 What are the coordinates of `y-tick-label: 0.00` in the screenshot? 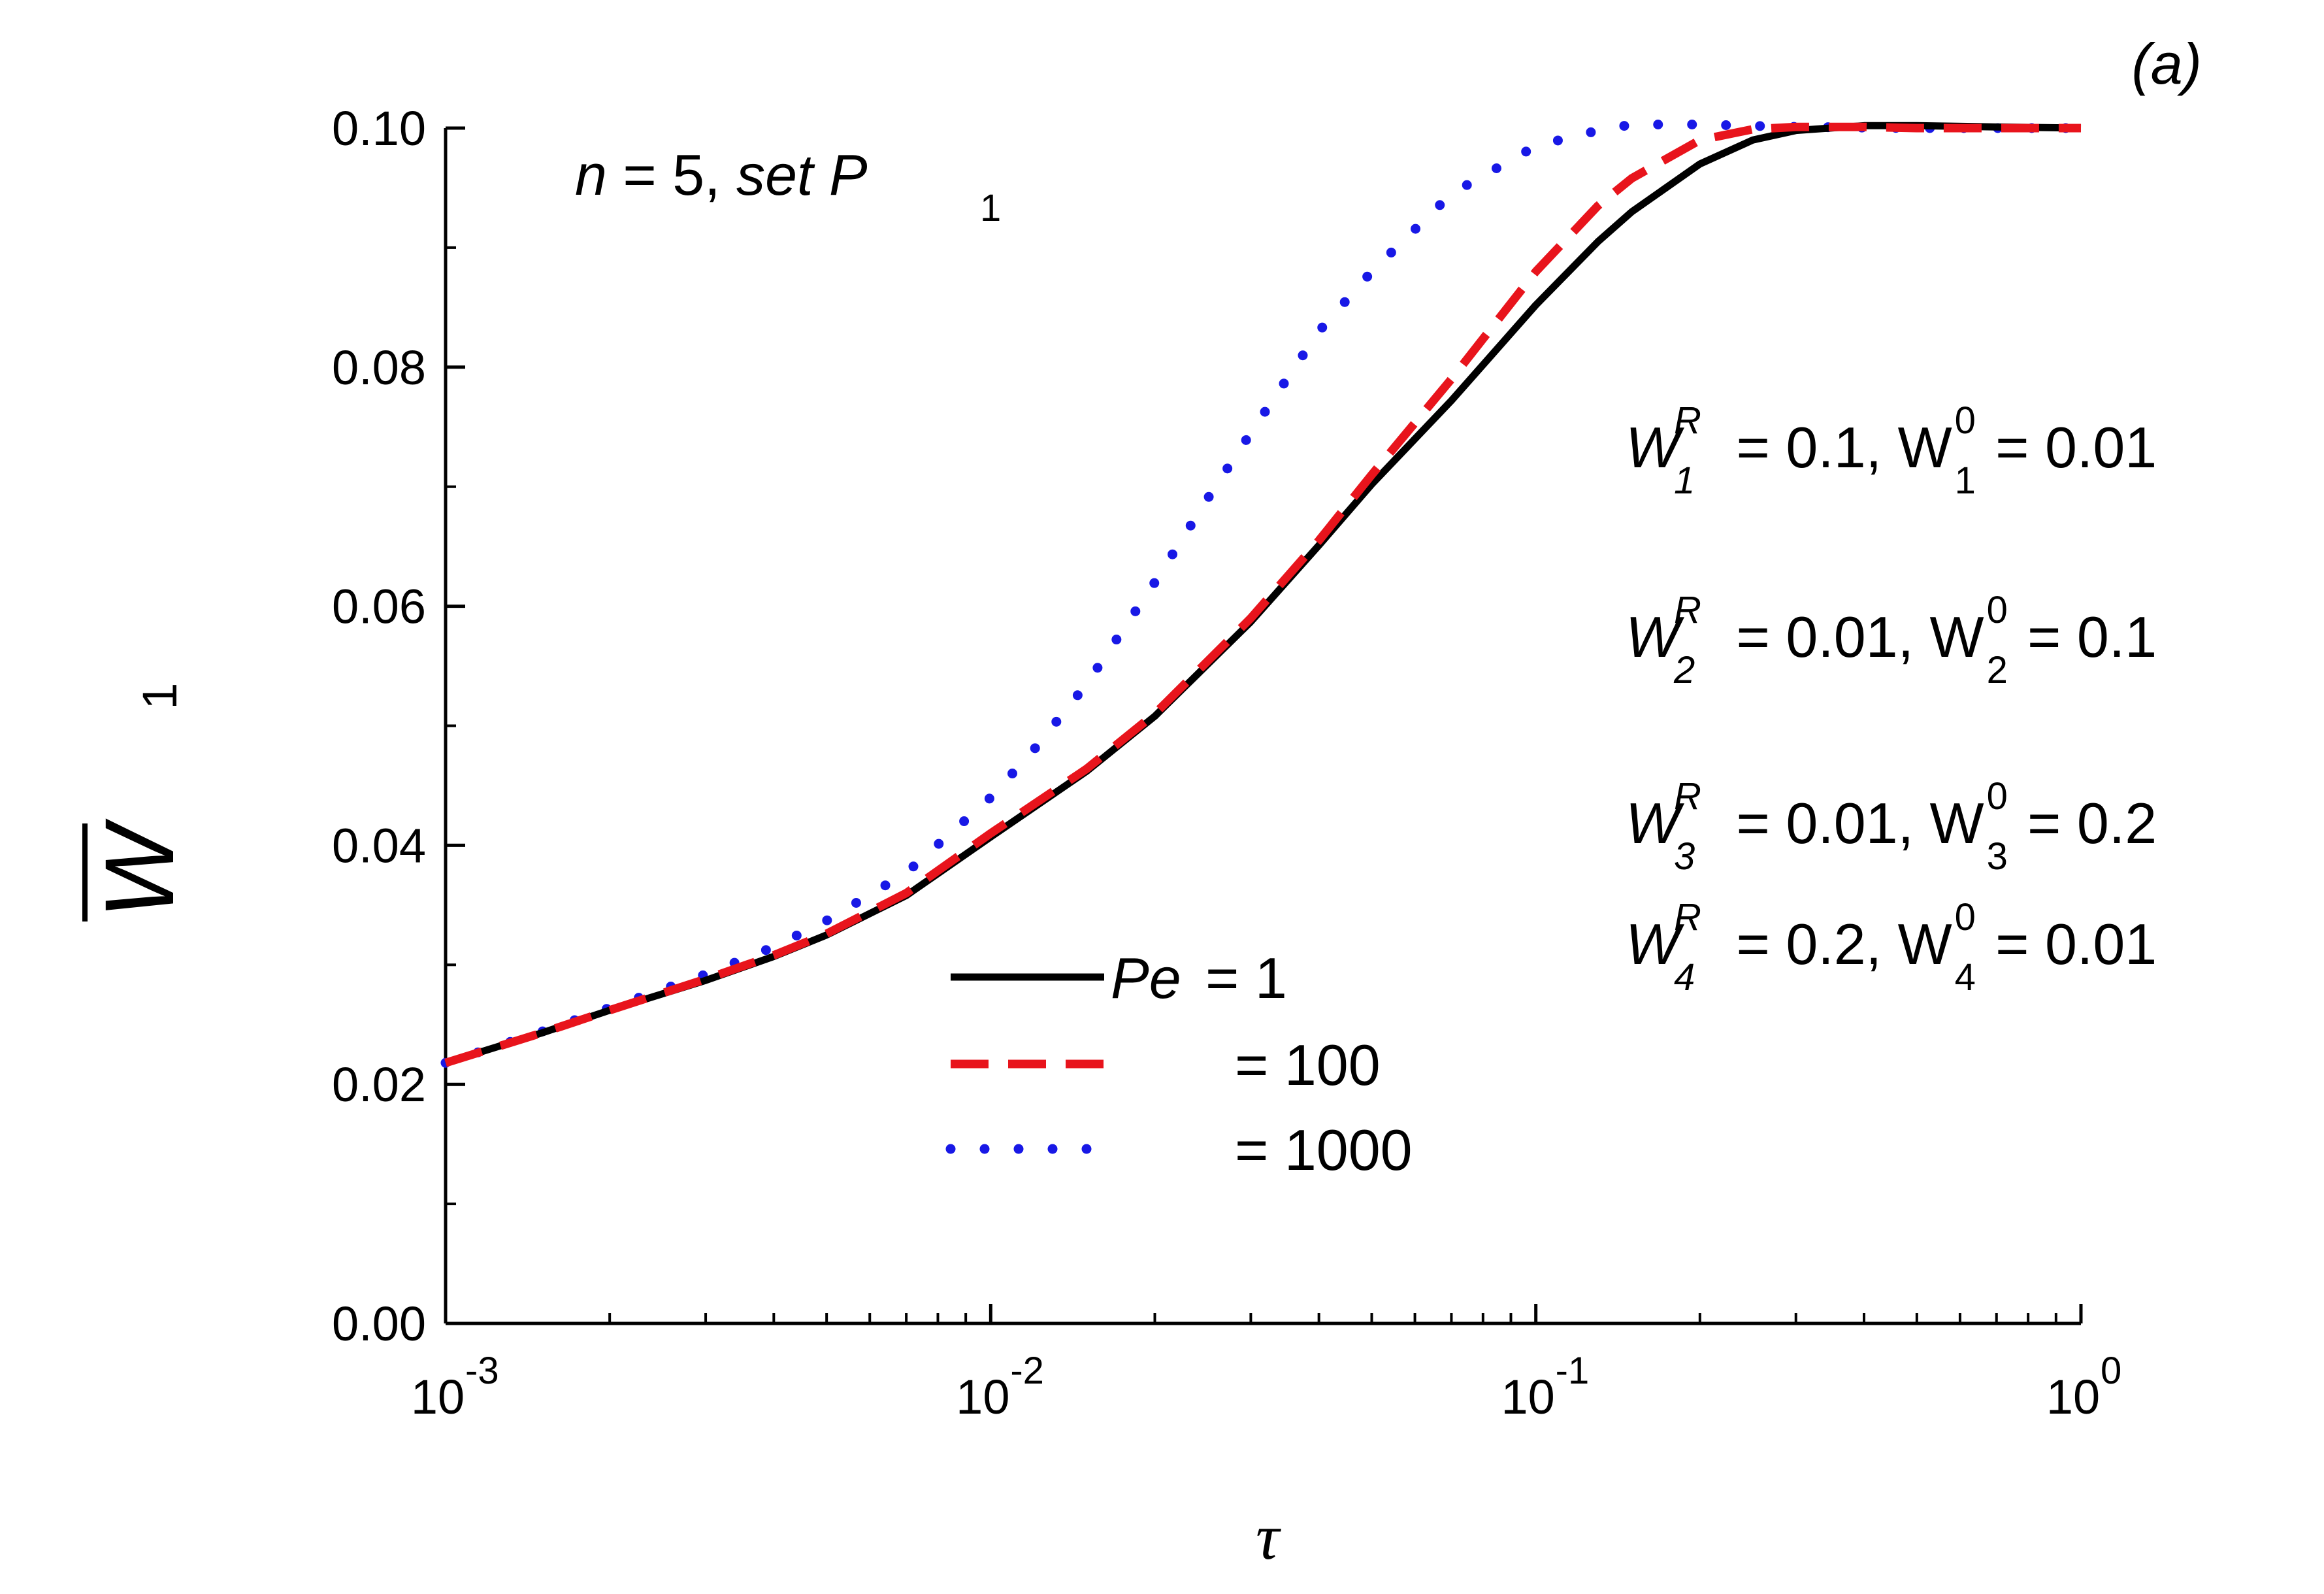 It's located at (379, 1324).